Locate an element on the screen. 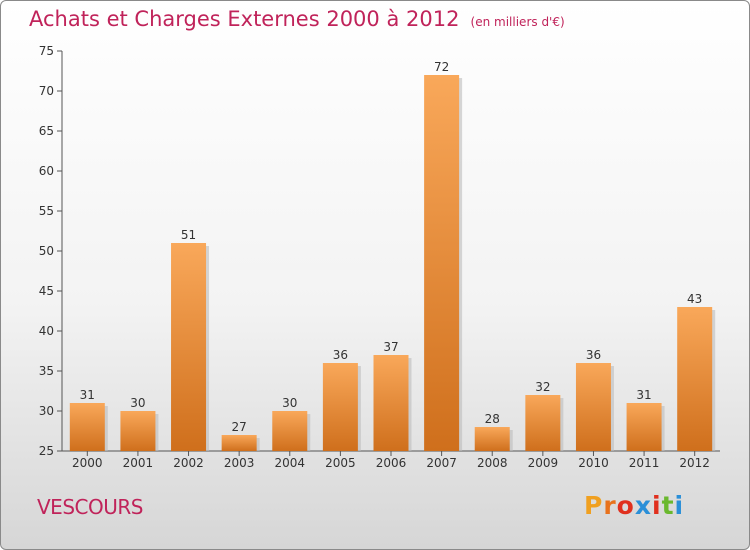 The width and height of the screenshot is (750, 550). y-tick-label: 30 is located at coordinates (46, 411).